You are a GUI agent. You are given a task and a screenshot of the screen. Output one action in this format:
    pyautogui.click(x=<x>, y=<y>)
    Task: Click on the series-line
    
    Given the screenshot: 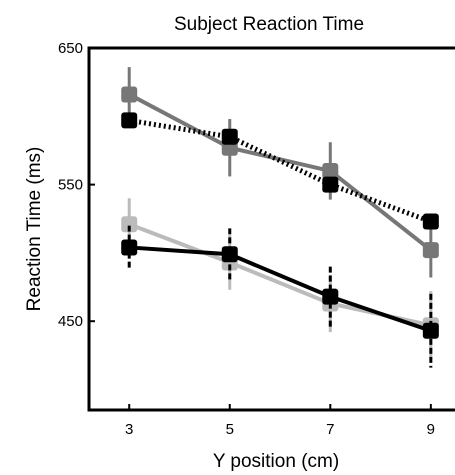 What is the action you would take?
    pyautogui.click(x=280, y=289)
    